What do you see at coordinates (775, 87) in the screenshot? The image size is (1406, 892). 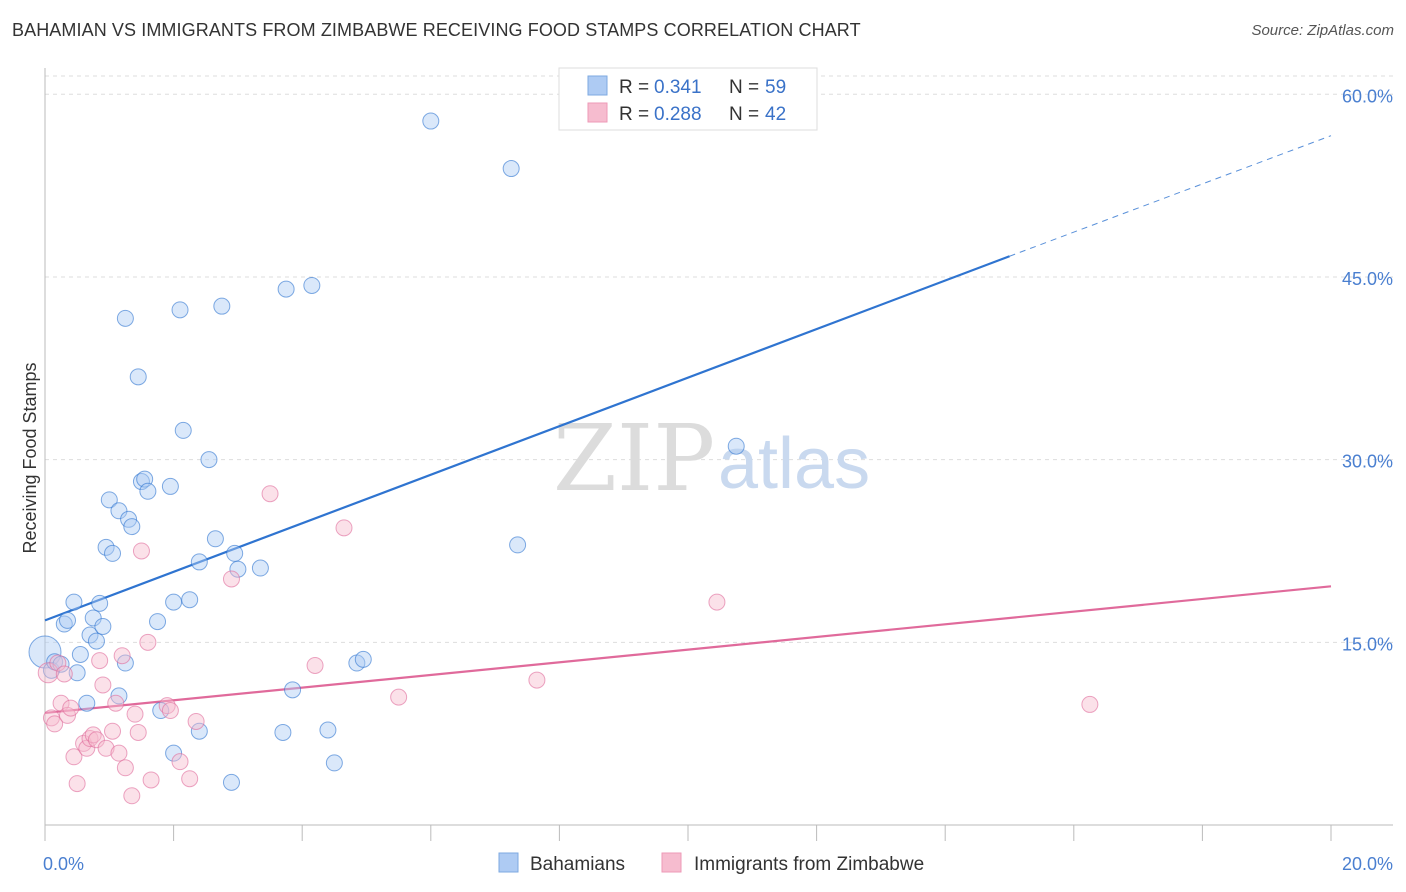 I see `legend-n-value-1: 59` at bounding box center [775, 87].